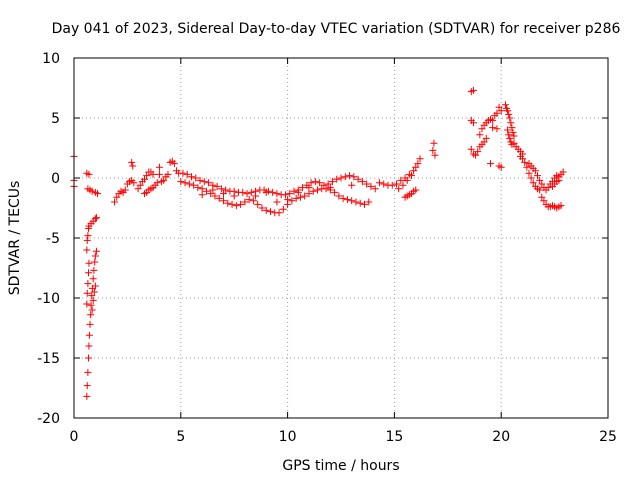 This screenshot has height=480, width=640. Describe the element at coordinates (48, 359) in the screenshot. I see `y-tick-label: -15` at that location.